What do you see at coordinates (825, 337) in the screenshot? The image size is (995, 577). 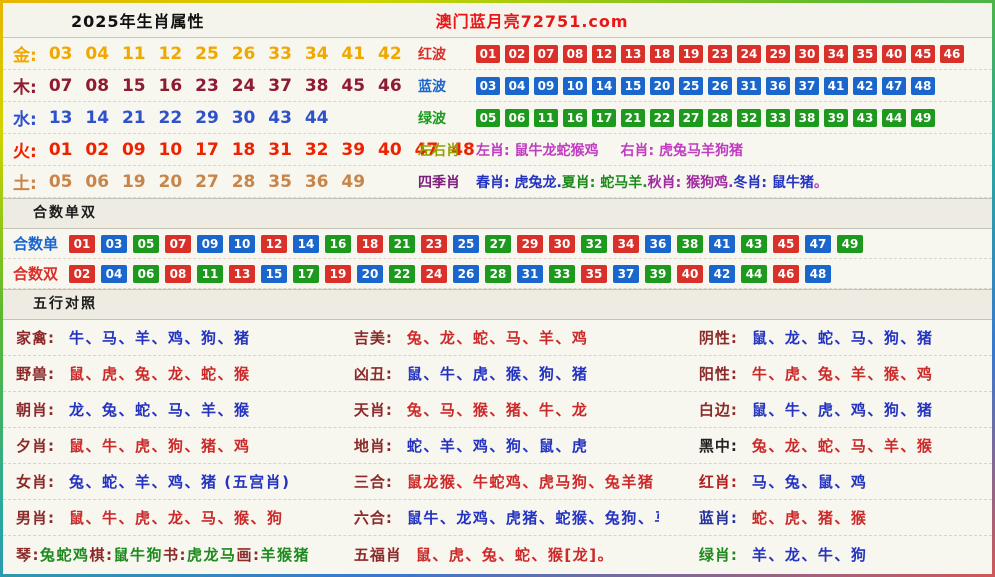 I see `cell-yinxing: 阴性: 鼠、龙、蛇、马、狗、猪` at bounding box center [825, 337].